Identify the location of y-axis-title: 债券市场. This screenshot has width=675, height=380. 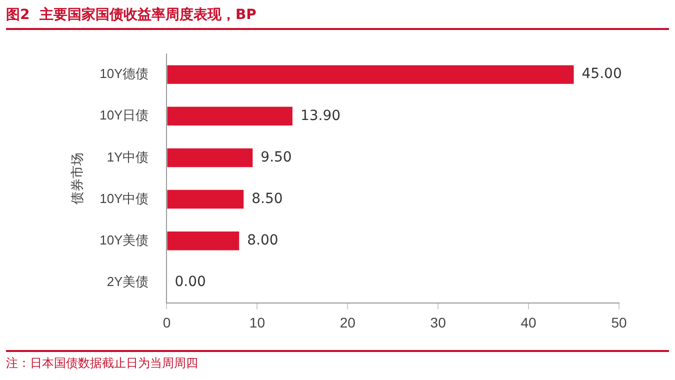
(76, 178).